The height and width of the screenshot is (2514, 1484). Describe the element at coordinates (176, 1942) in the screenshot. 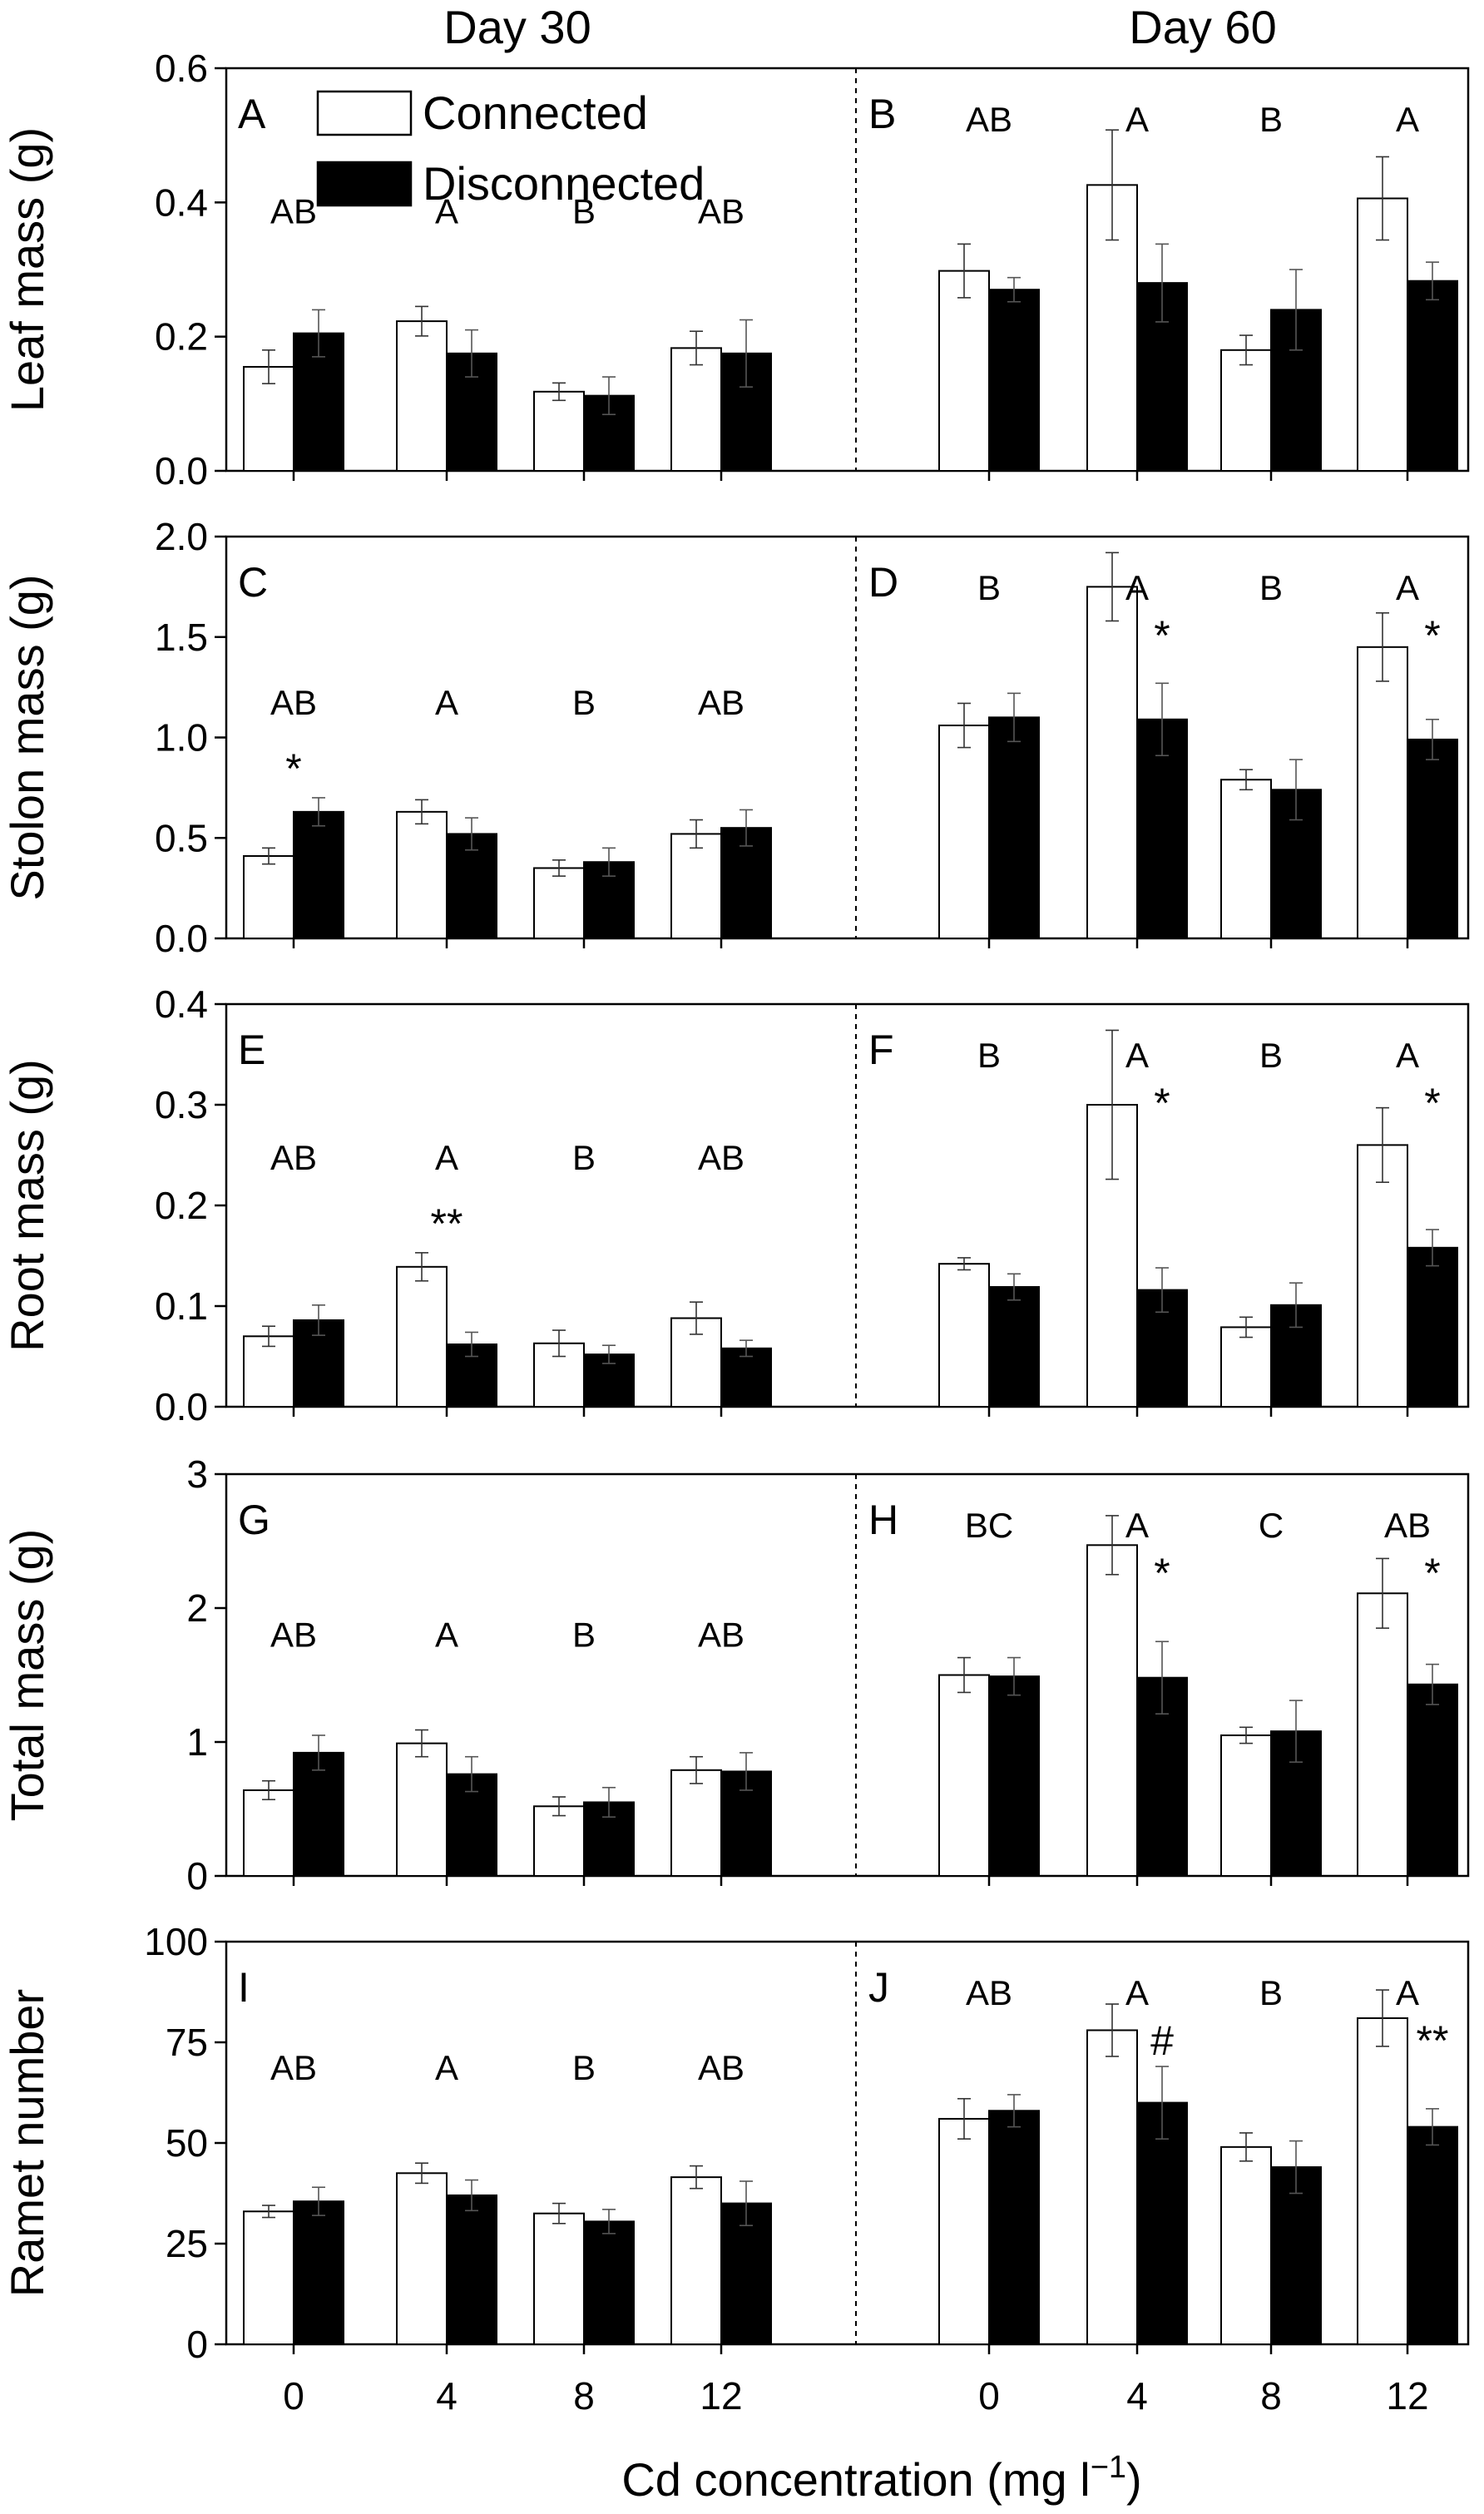

I see `y-tick-label: 100` at that location.